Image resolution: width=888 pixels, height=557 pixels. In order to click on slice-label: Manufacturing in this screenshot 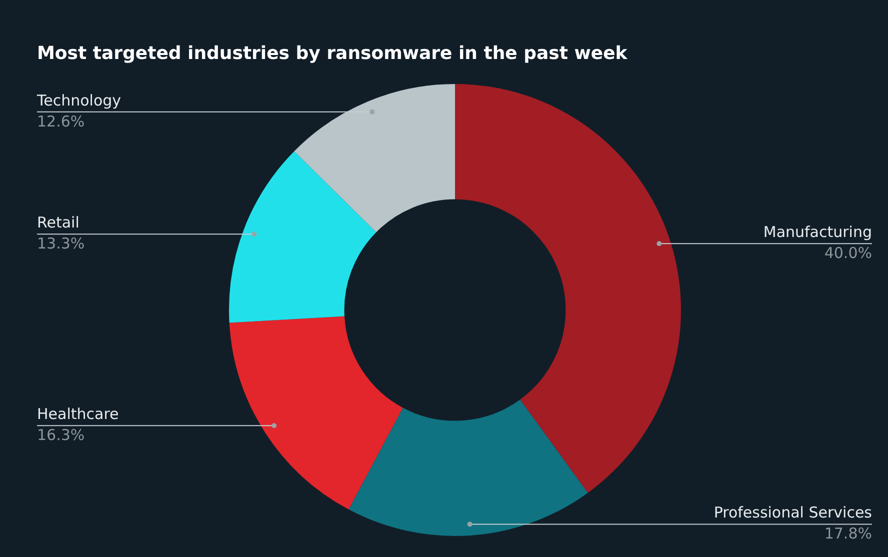, I will do `click(817, 232)`.